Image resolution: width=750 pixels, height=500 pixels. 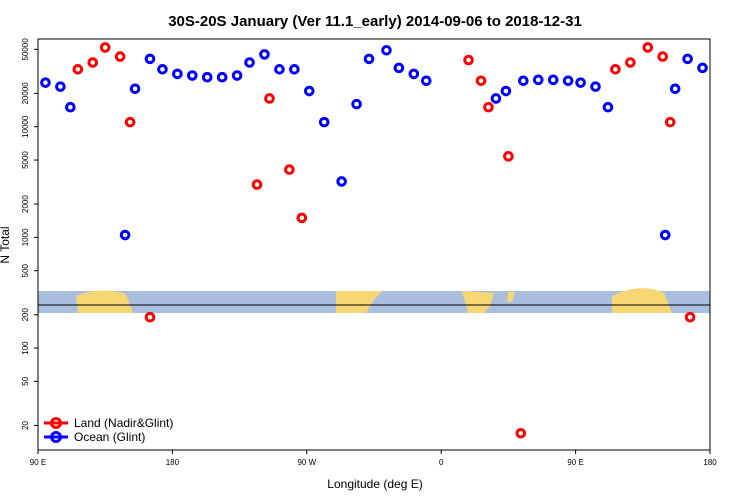 I want to click on y-axis-ticks: 20 50 100 200 500 1000 2000 5000 10000 20000 50000, so click(x=29, y=234).